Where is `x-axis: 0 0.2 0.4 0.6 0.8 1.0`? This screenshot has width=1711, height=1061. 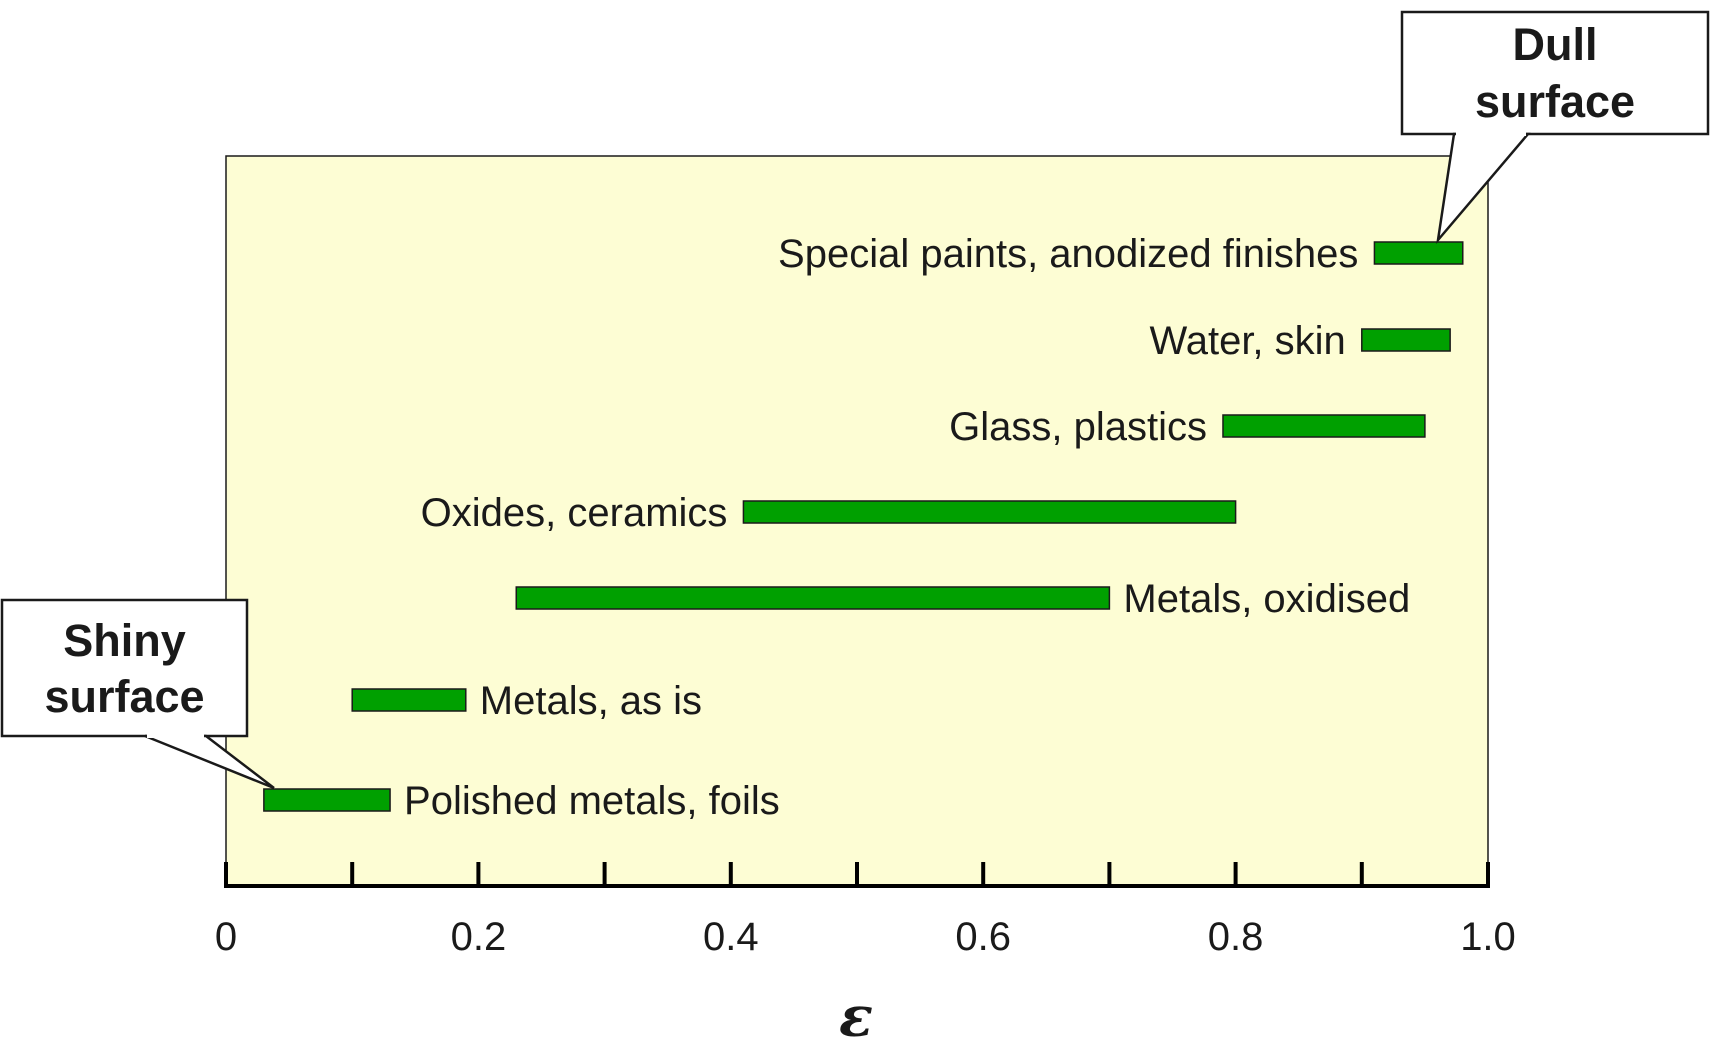
x-axis: 0 0.2 0.4 0.6 0.8 1.0 is located at coordinates (865, 910).